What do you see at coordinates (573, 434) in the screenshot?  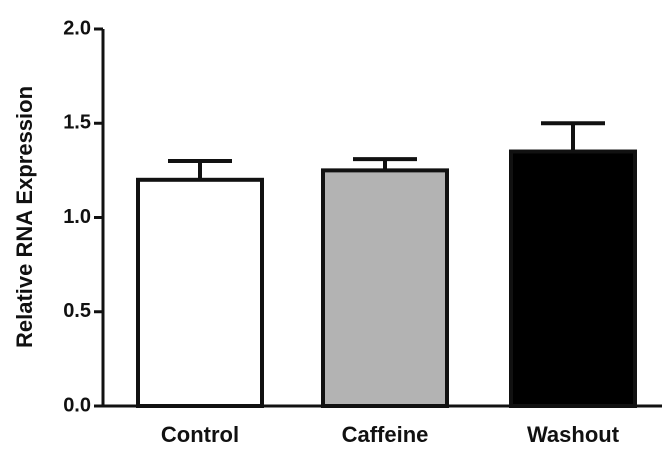 I see `x-tick-label: Washout` at bounding box center [573, 434].